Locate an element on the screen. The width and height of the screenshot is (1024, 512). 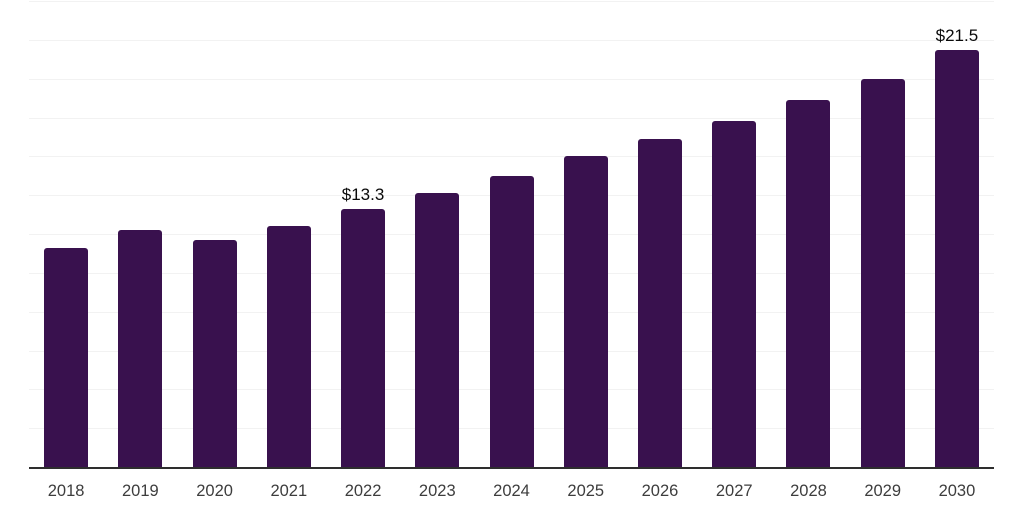
bar-slot-2030: $21.5 is located at coordinates (957, 234).